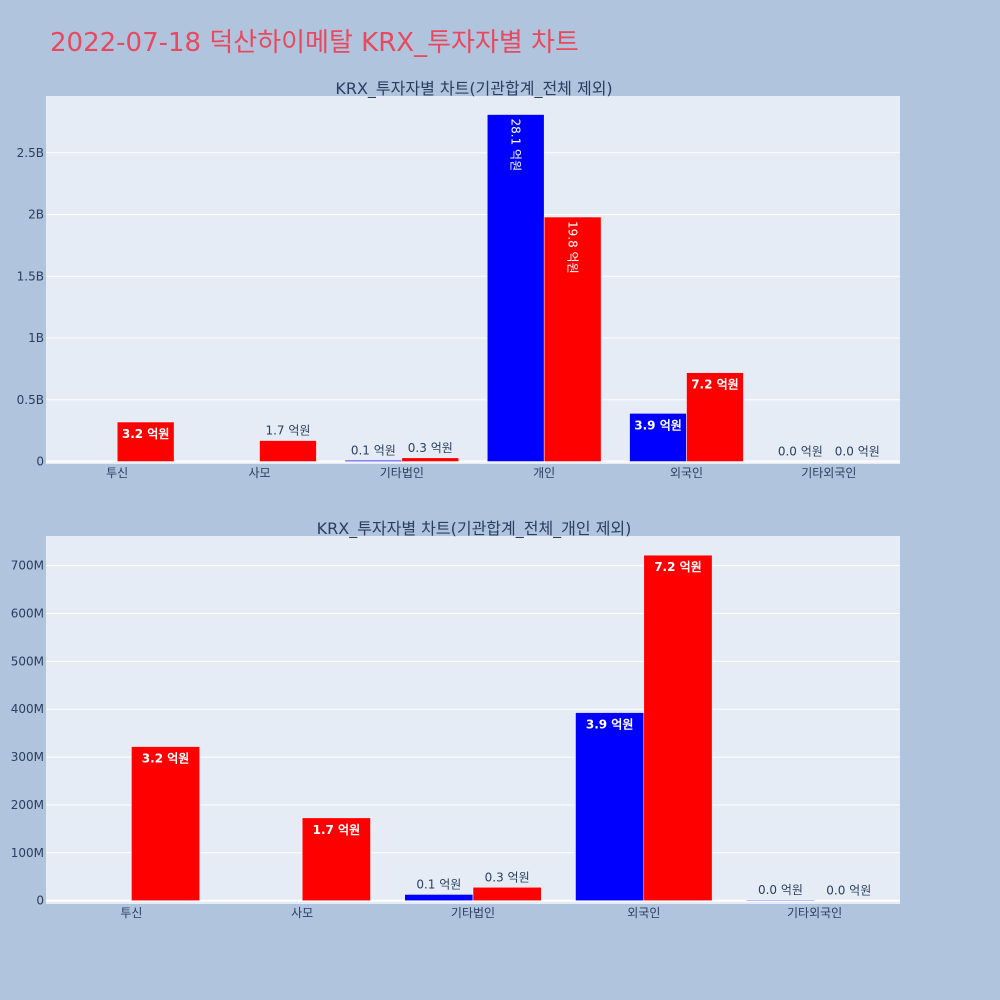 This screenshot has width=1000, height=1000. Describe the element at coordinates (30, 400) in the screenshot. I see `y-tick-label: 0.5B` at that location.